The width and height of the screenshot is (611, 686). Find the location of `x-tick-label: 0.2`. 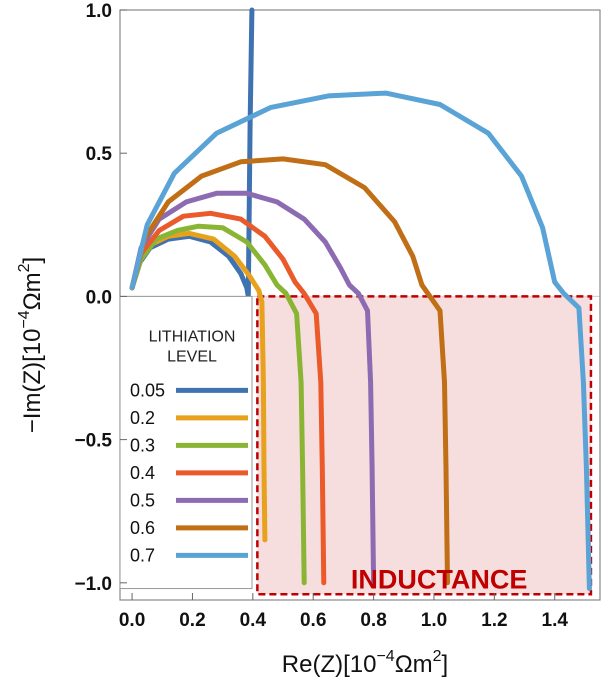

x-tick-label: 0.2 is located at coordinates (192, 620).